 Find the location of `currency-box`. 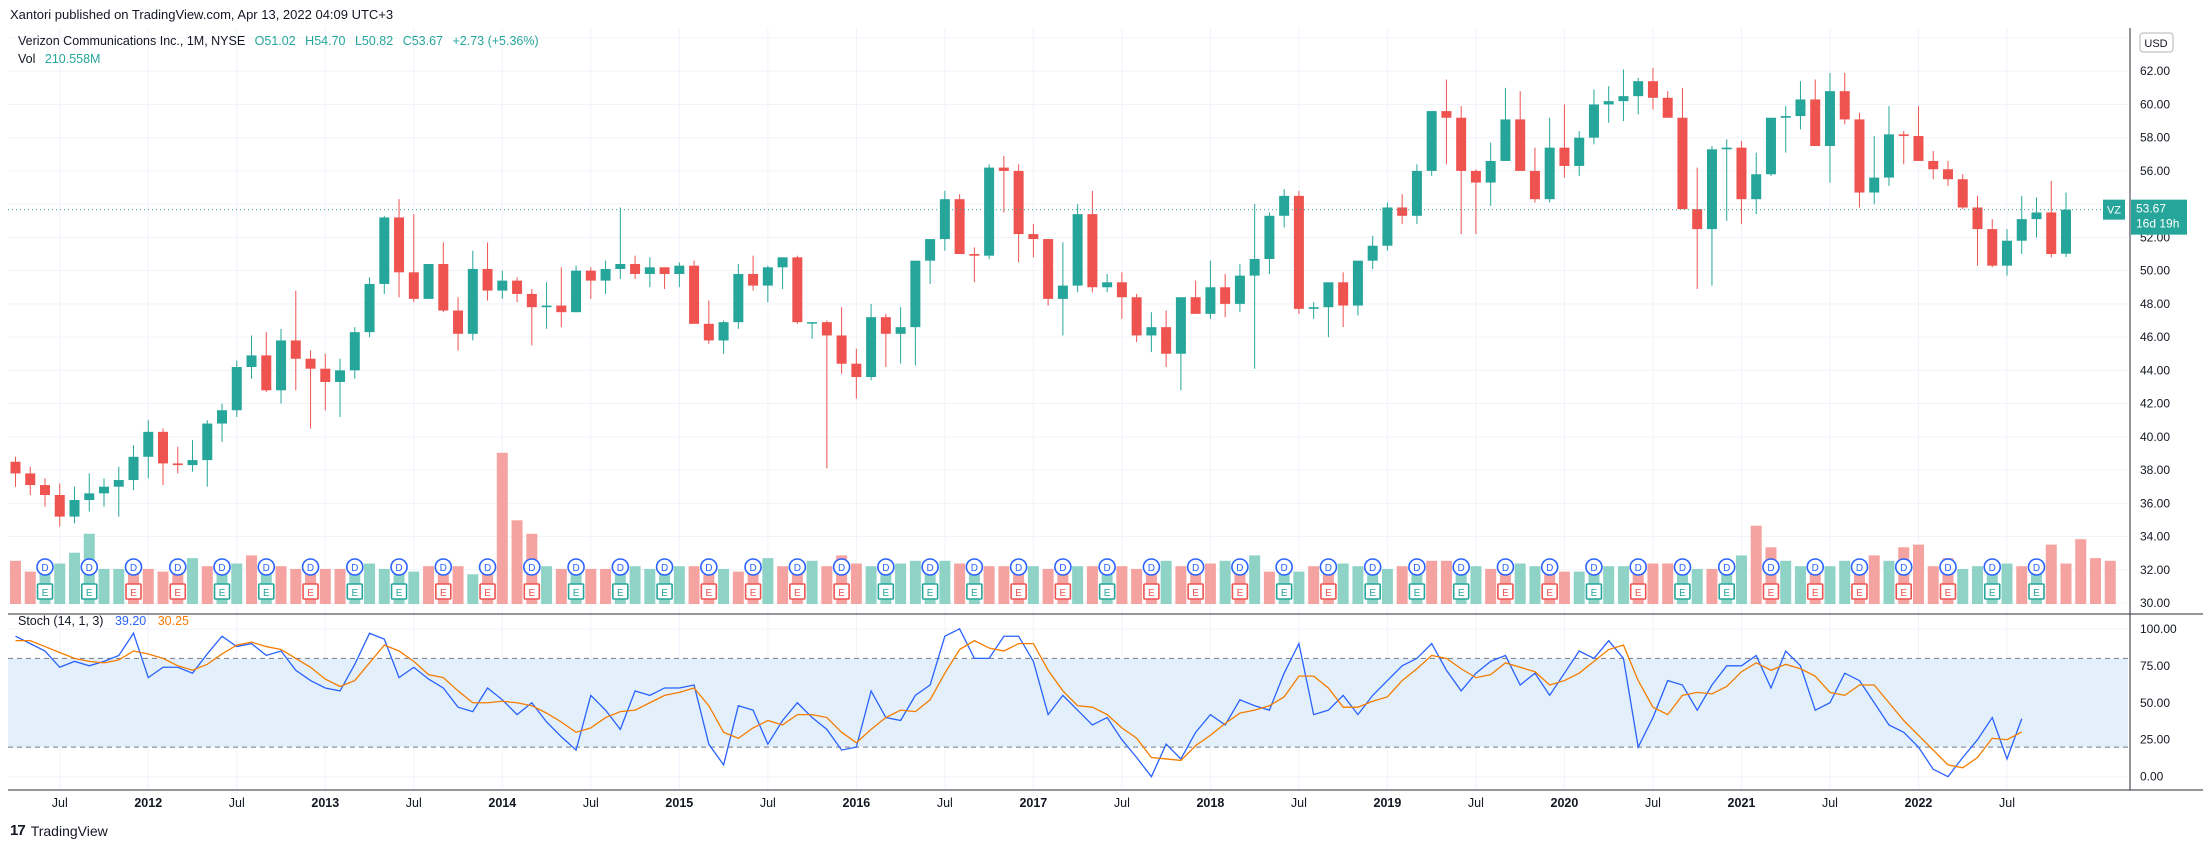

currency-box is located at coordinates (2156, 42).